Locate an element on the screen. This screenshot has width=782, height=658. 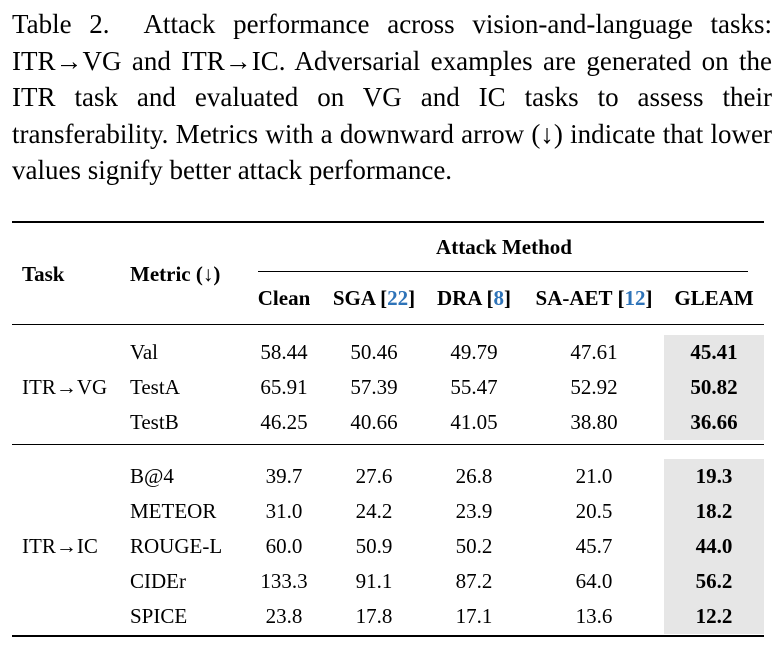
header-rule is located at coordinates (388, 324).